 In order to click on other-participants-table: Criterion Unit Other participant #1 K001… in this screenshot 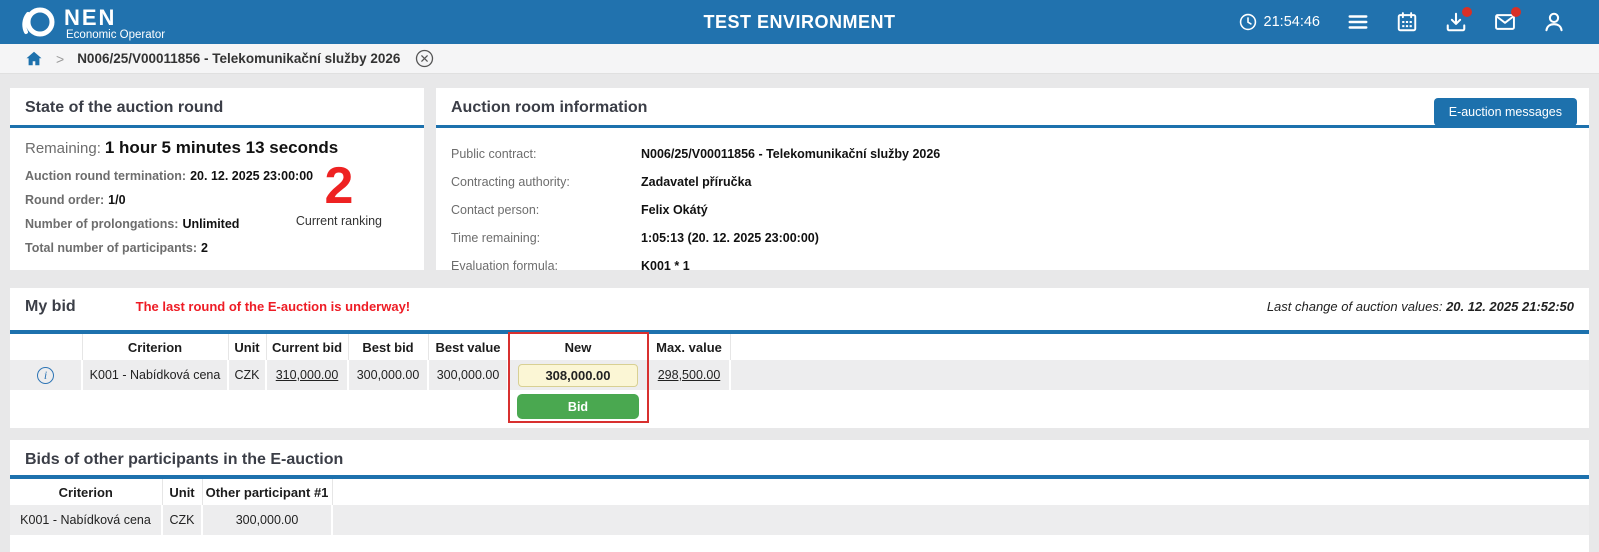, I will do `click(799, 505)`.